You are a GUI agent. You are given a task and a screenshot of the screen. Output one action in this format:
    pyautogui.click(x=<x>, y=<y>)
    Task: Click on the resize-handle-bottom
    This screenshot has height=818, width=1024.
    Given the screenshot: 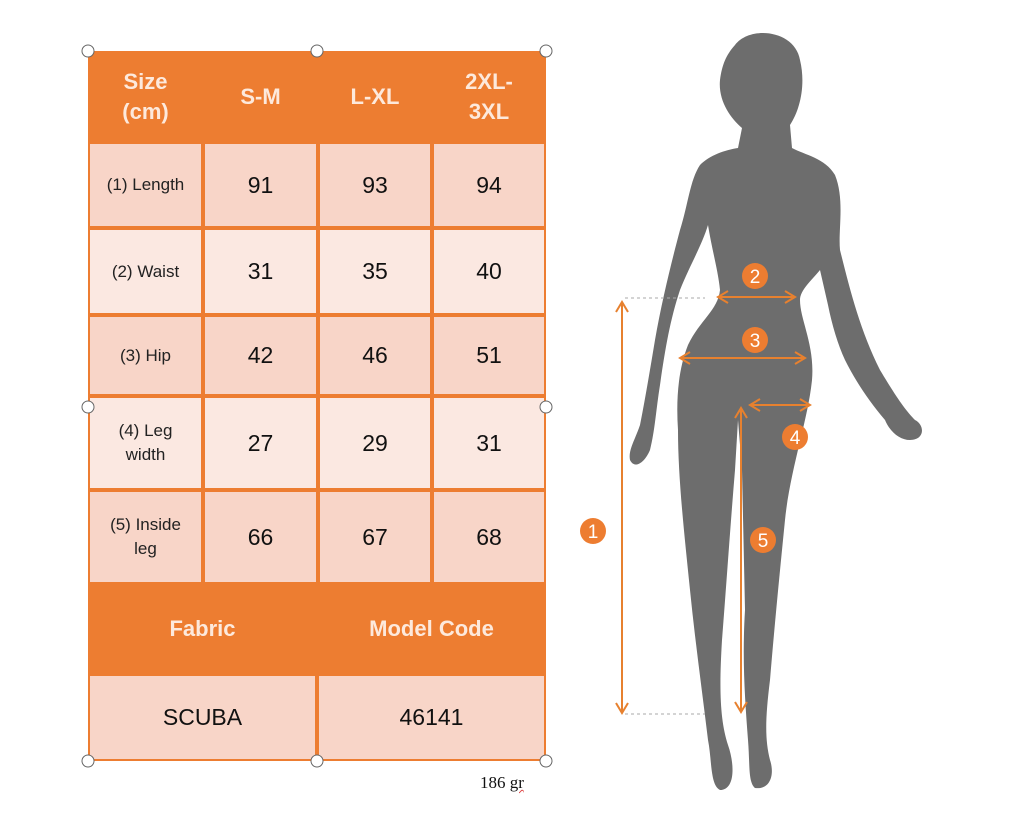 What is the action you would take?
    pyautogui.click(x=317, y=761)
    